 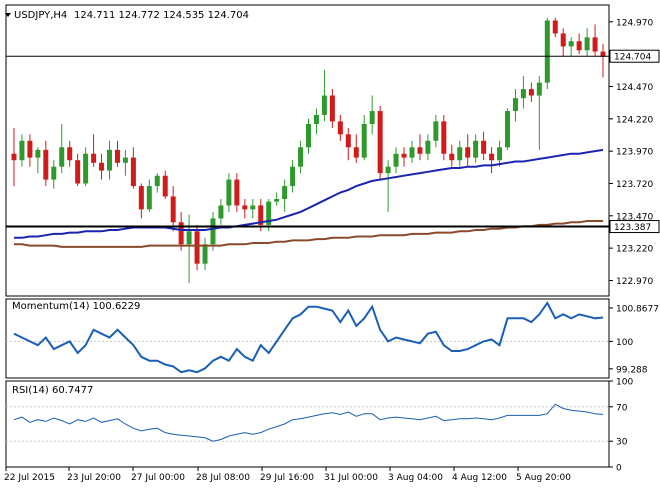 I want to click on time-axis-label-7: 4 Aug 12:00, so click(x=479, y=478).